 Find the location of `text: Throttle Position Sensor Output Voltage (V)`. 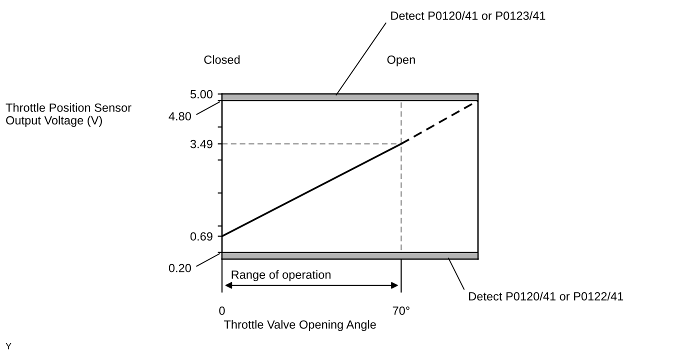

text: Throttle Position Sensor Output Voltage (V) is located at coordinates (69, 115).